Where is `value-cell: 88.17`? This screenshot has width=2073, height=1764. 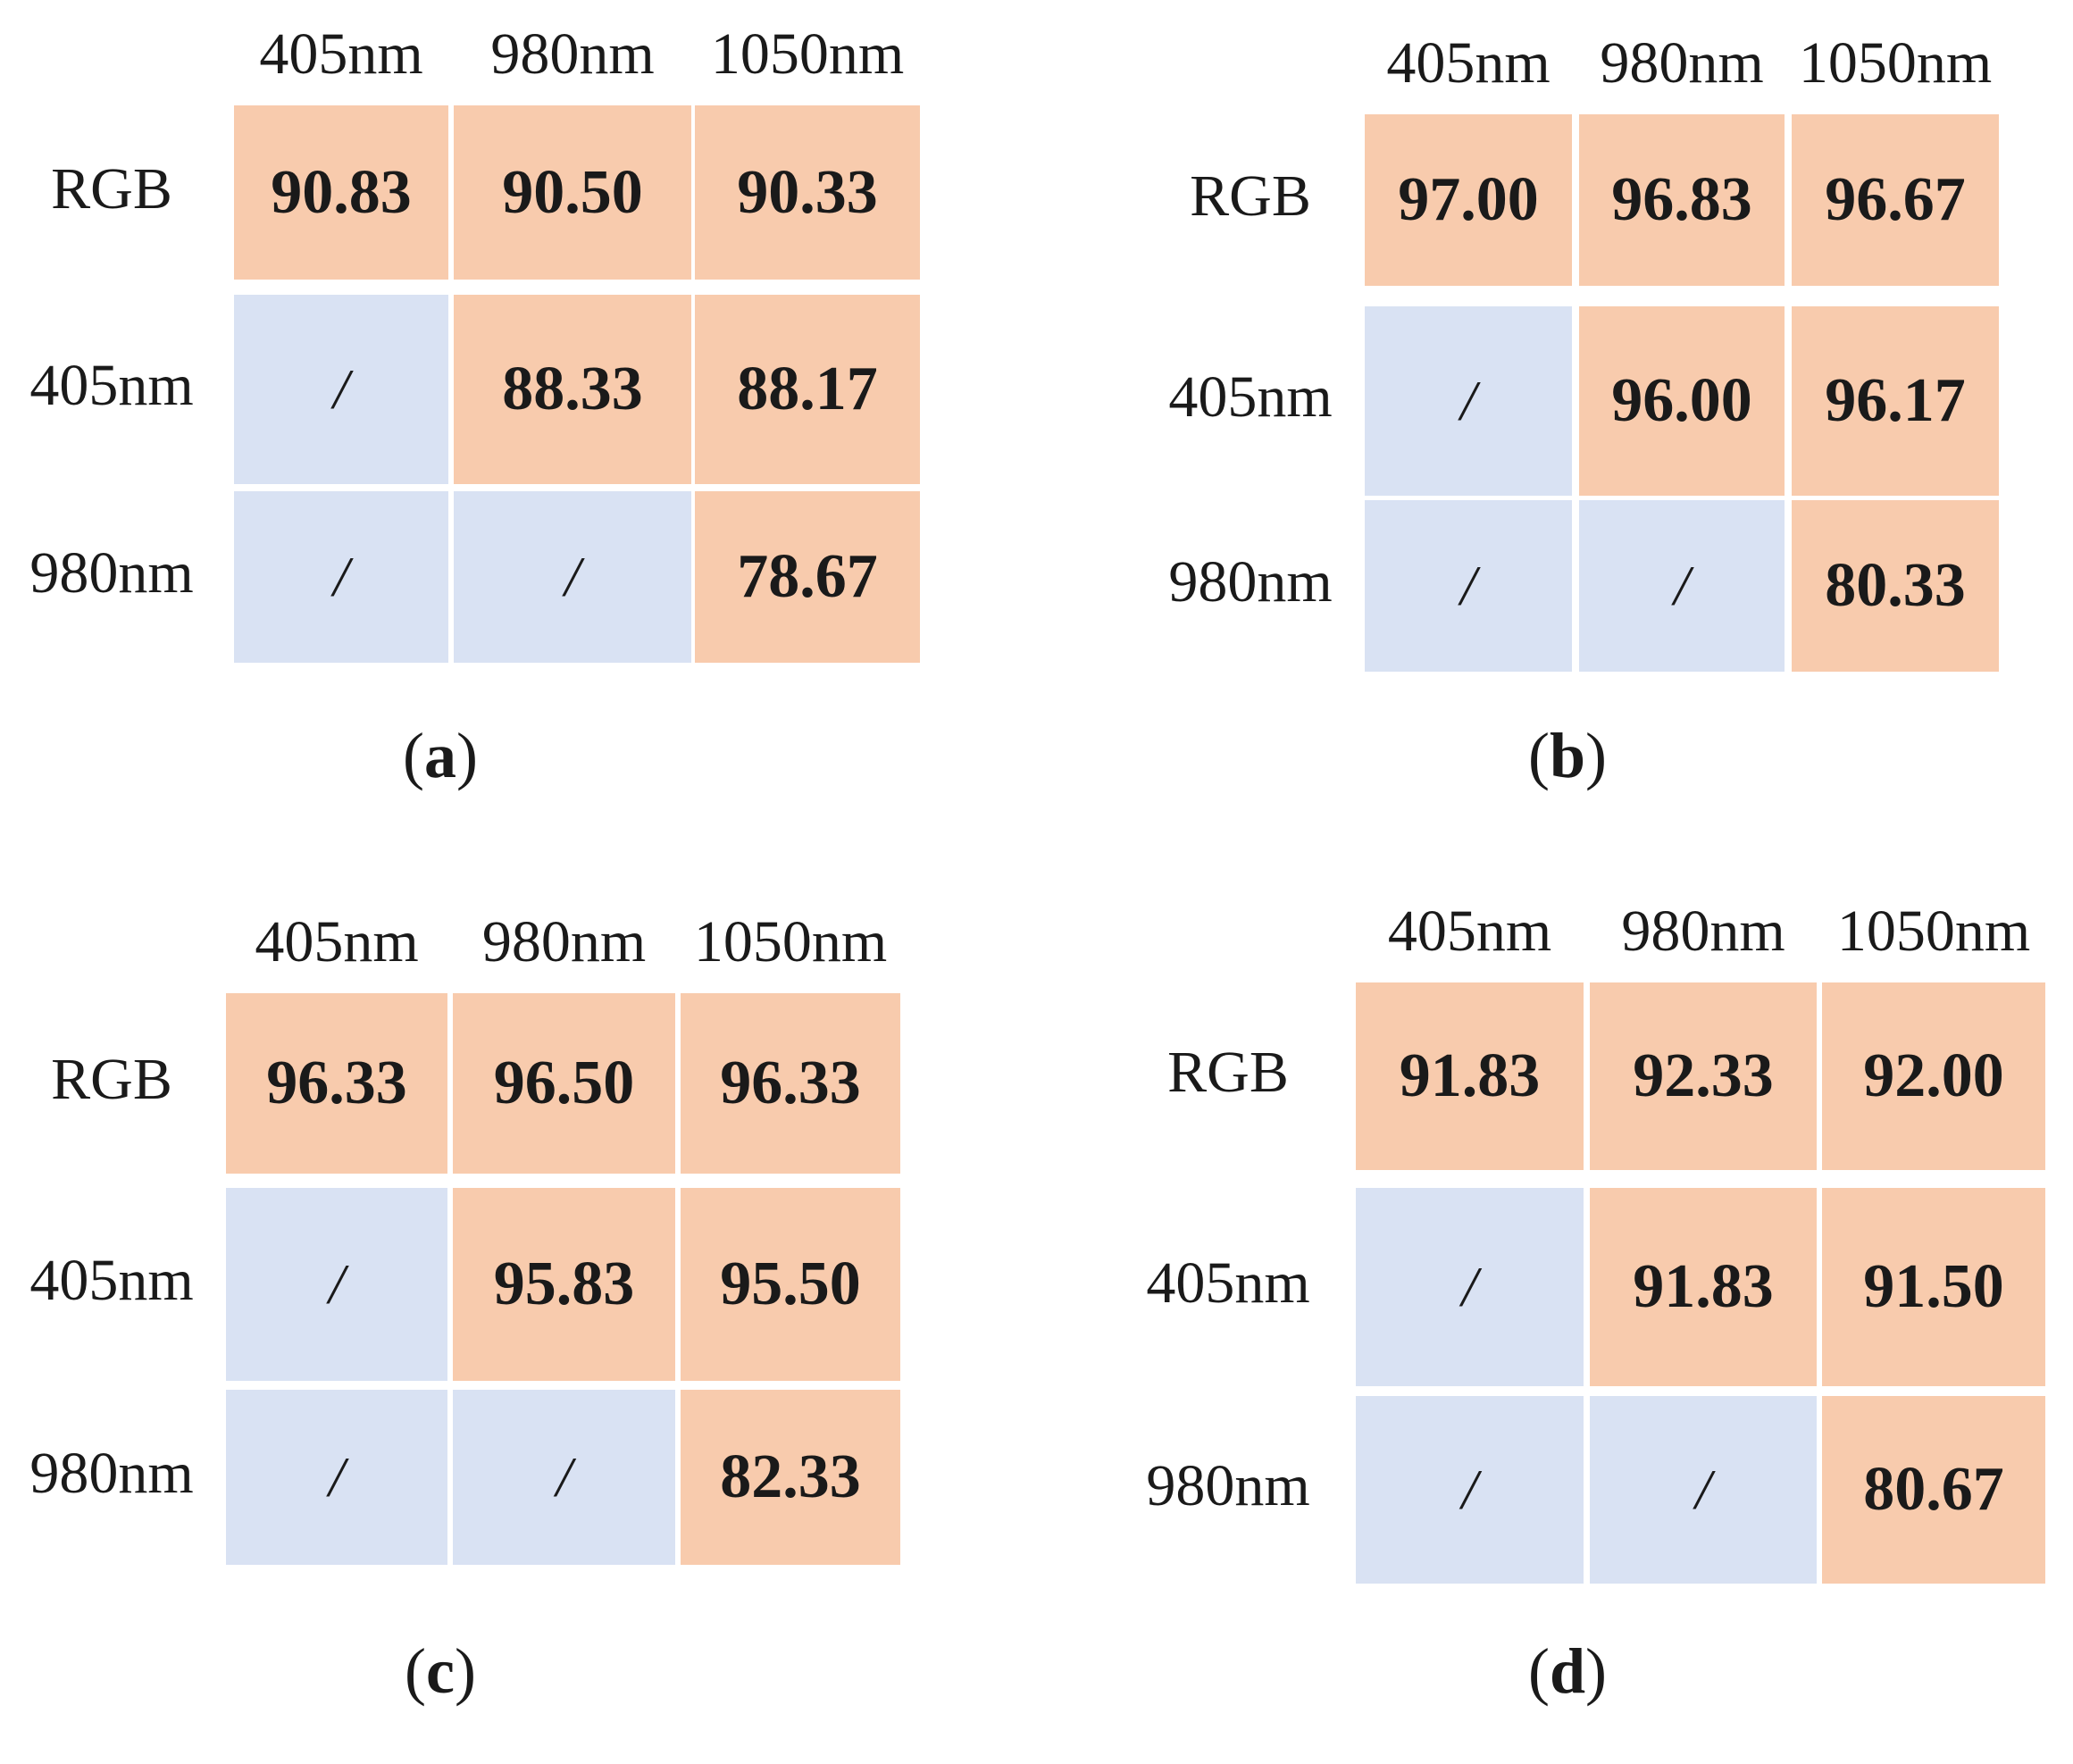 value-cell: 88.17 is located at coordinates (807, 389).